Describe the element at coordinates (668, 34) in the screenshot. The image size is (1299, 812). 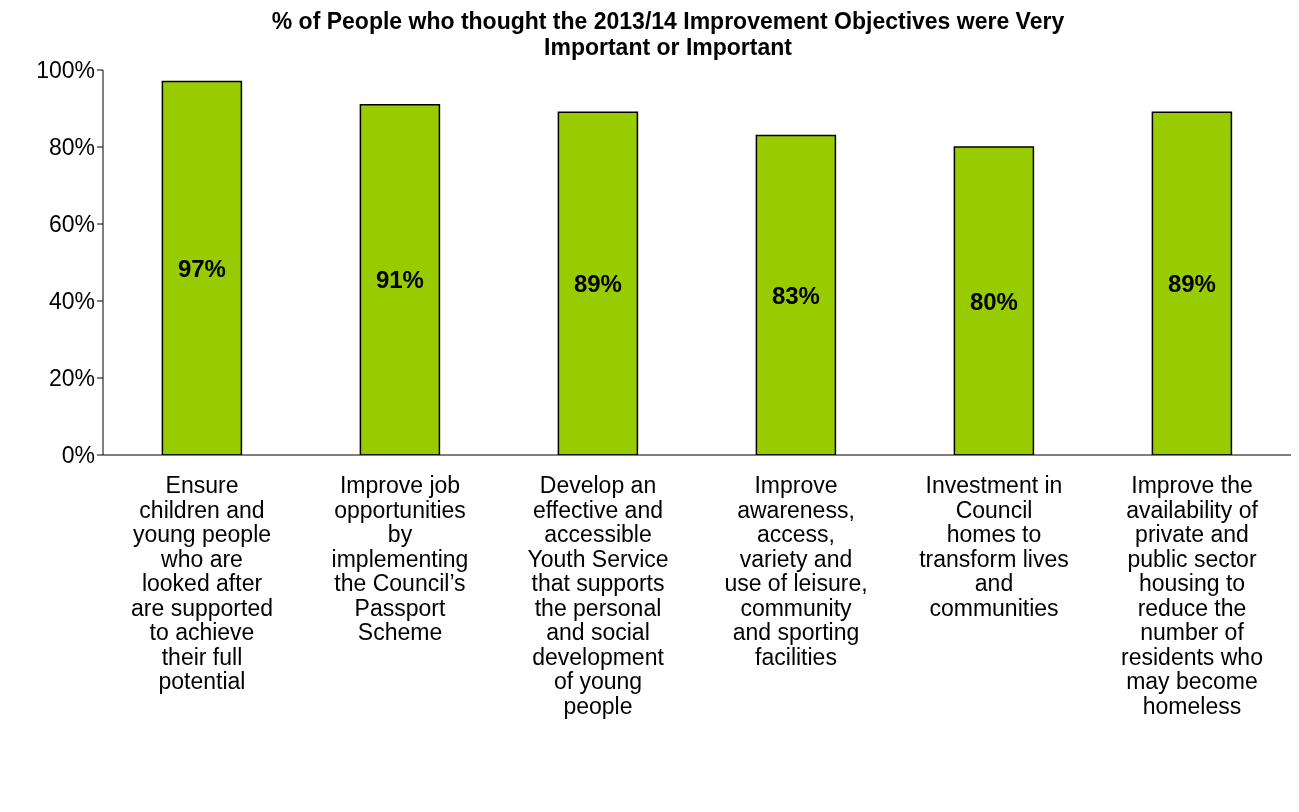
I see `chart-title: % of People who thought the 2013/14 Improvement Objectives were Very Important or Important` at that location.